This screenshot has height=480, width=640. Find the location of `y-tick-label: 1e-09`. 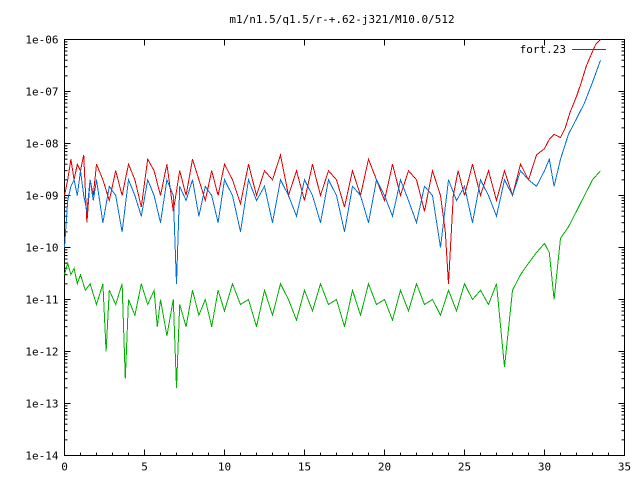

y-tick-label: 1e-09 is located at coordinates (41, 196).